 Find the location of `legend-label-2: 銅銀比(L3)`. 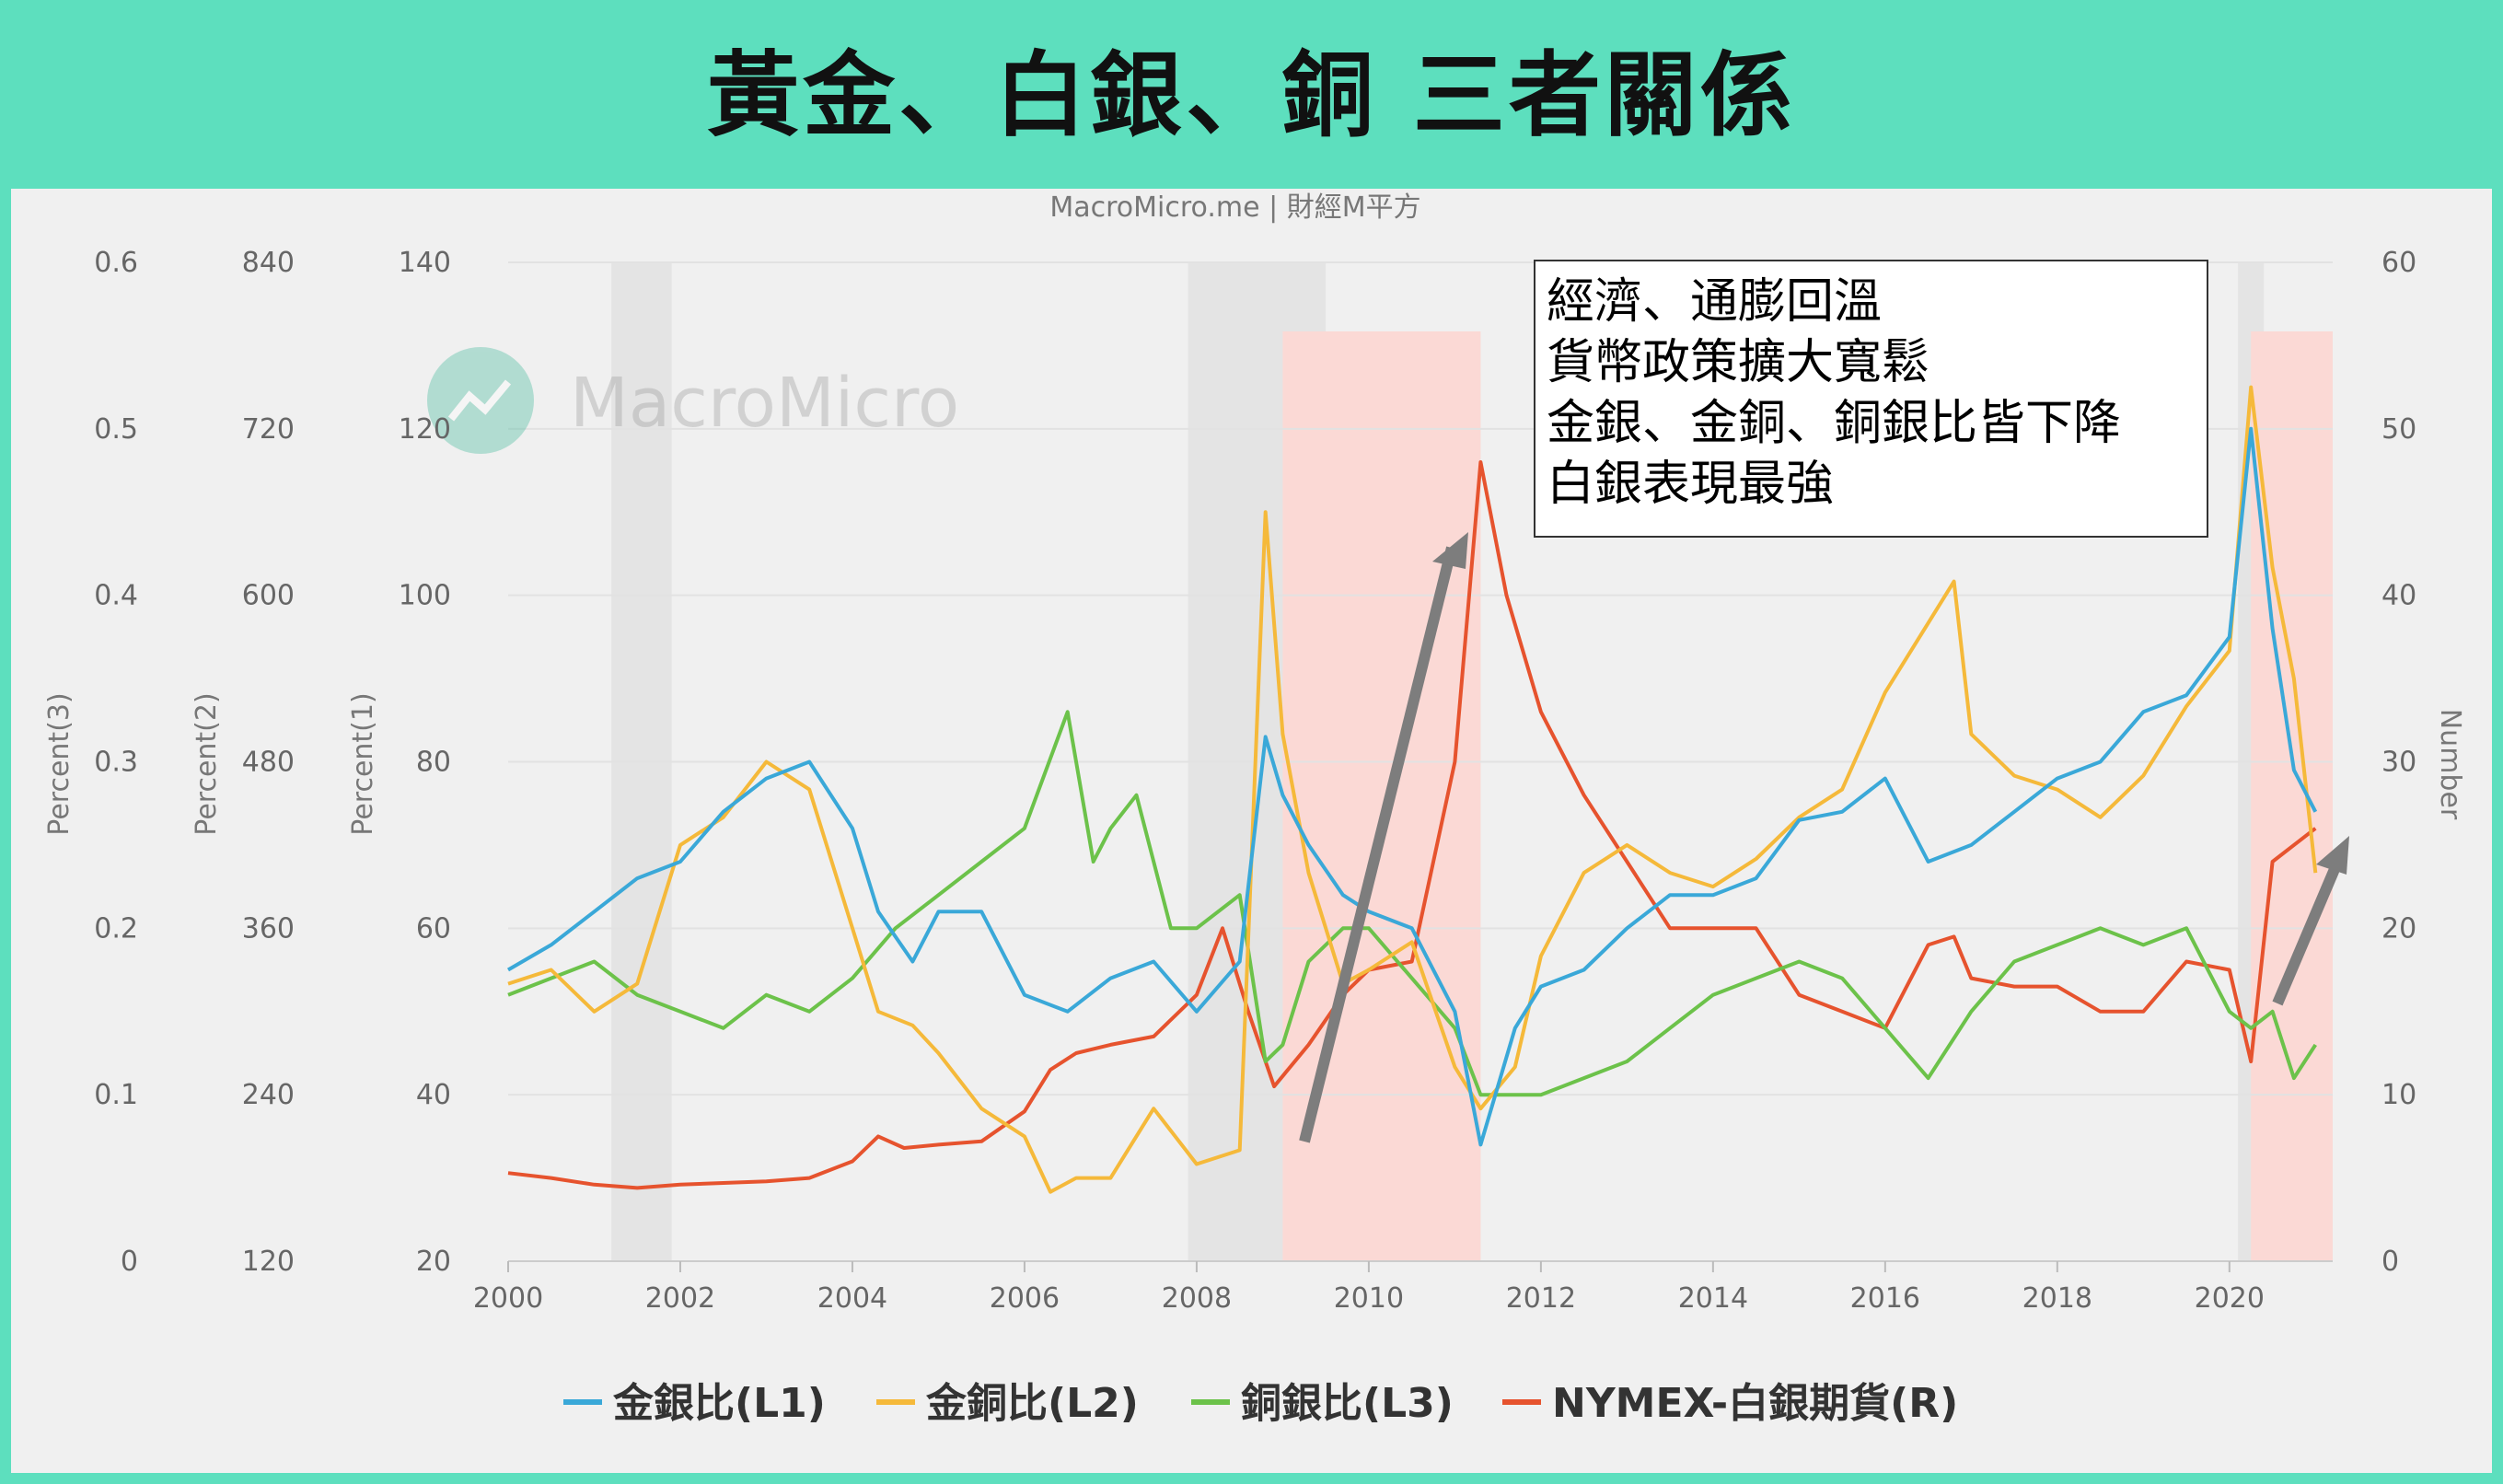

legend-label-2: 銅銀比(L3) is located at coordinates (1347, 1403).